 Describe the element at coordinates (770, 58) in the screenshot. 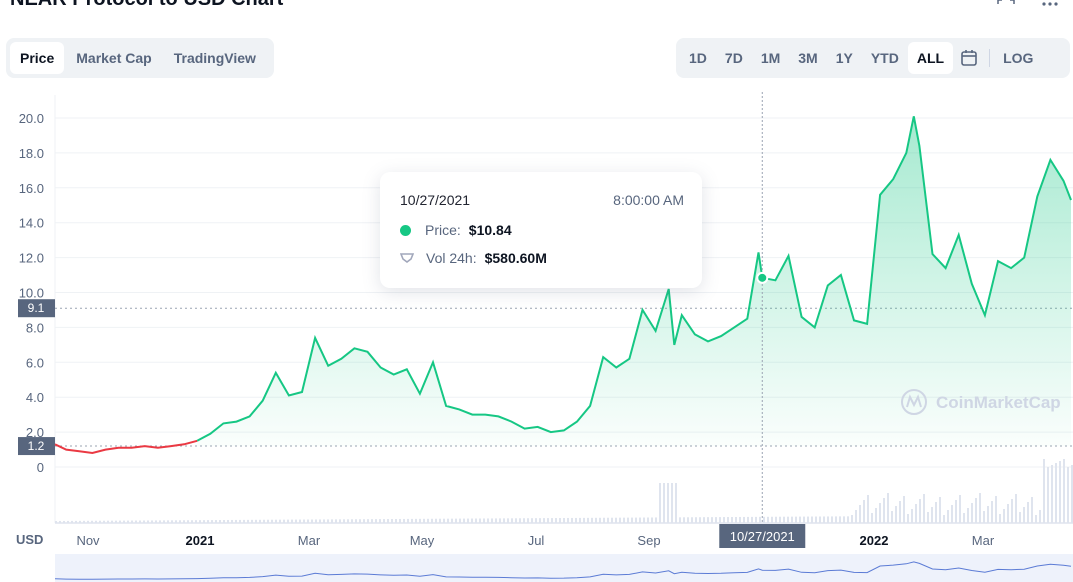

I see `range-1m: 1M` at that location.